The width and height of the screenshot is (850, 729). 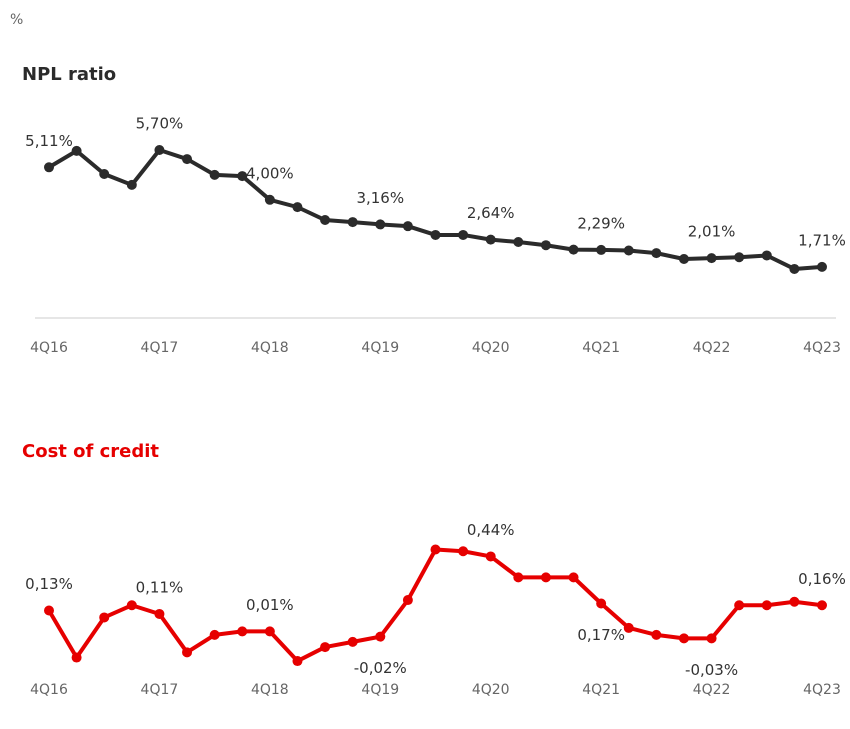 What do you see at coordinates (822, 240) in the screenshot?
I see `value-label: 1,71%` at bounding box center [822, 240].